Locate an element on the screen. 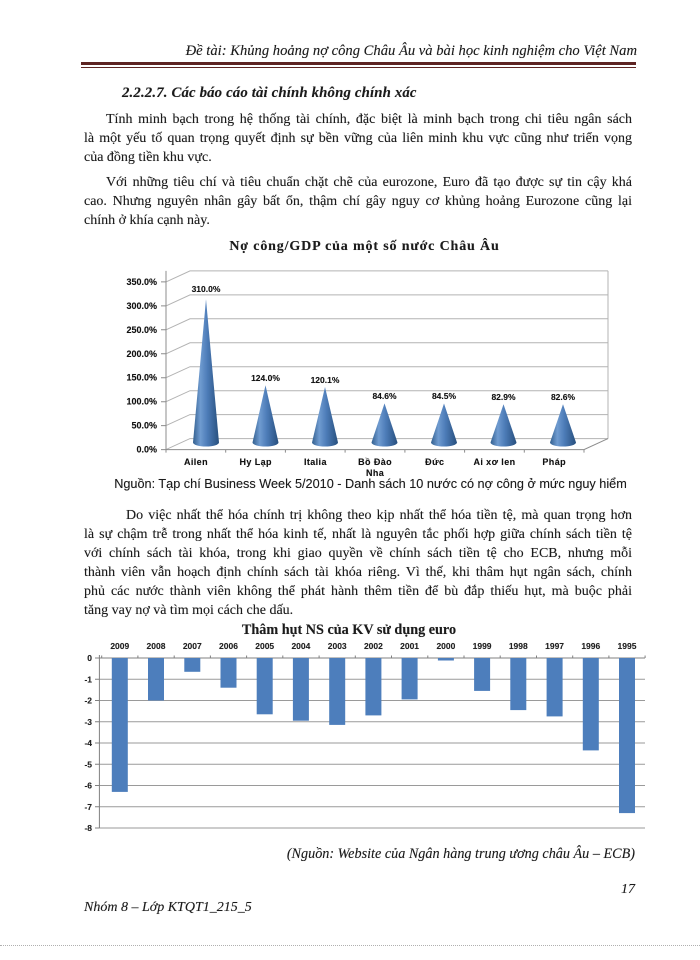 This screenshot has width=700, height=960. svg-text: Ailen is located at coordinates (196, 462).